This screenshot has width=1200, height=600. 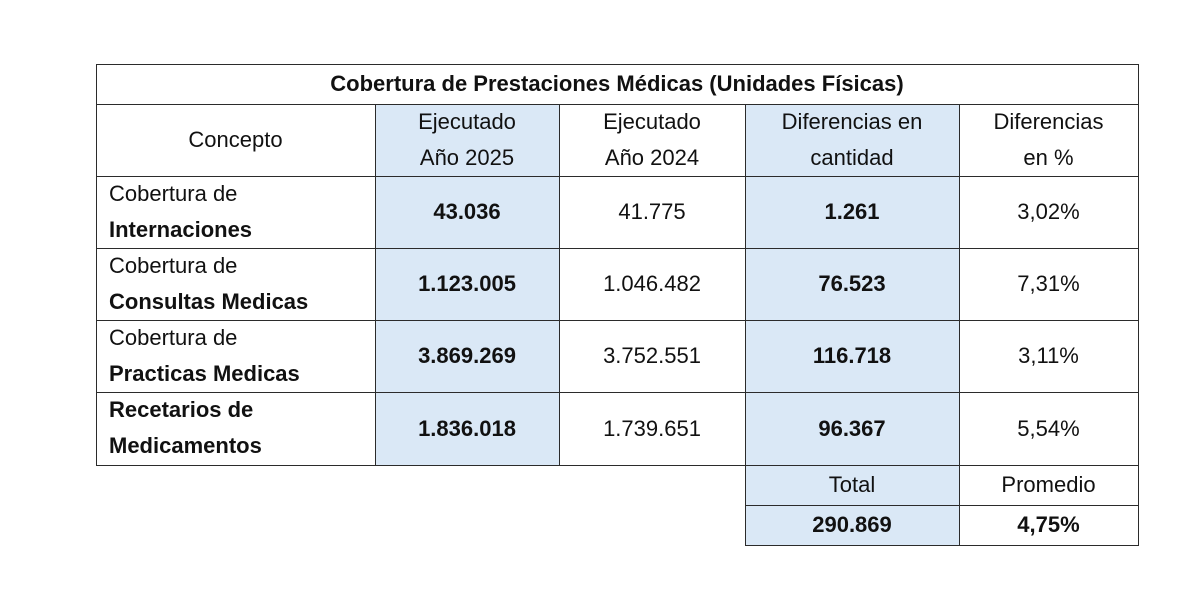 What do you see at coordinates (209, 301) in the screenshot?
I see `row-concept-line2: Consultas Medicas` at bounding box center [209, 301].